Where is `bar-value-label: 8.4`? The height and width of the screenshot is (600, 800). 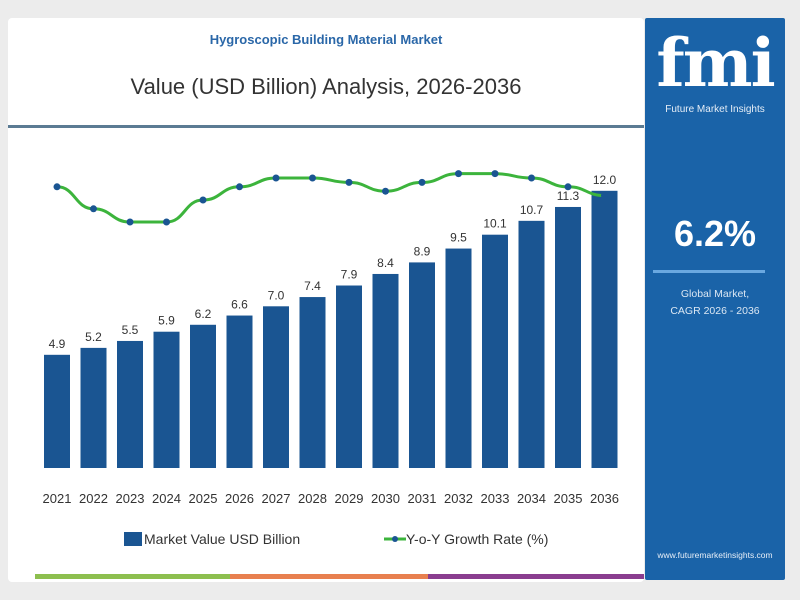 bar-value-label: 8.4 is located at coordinates (385, 263).